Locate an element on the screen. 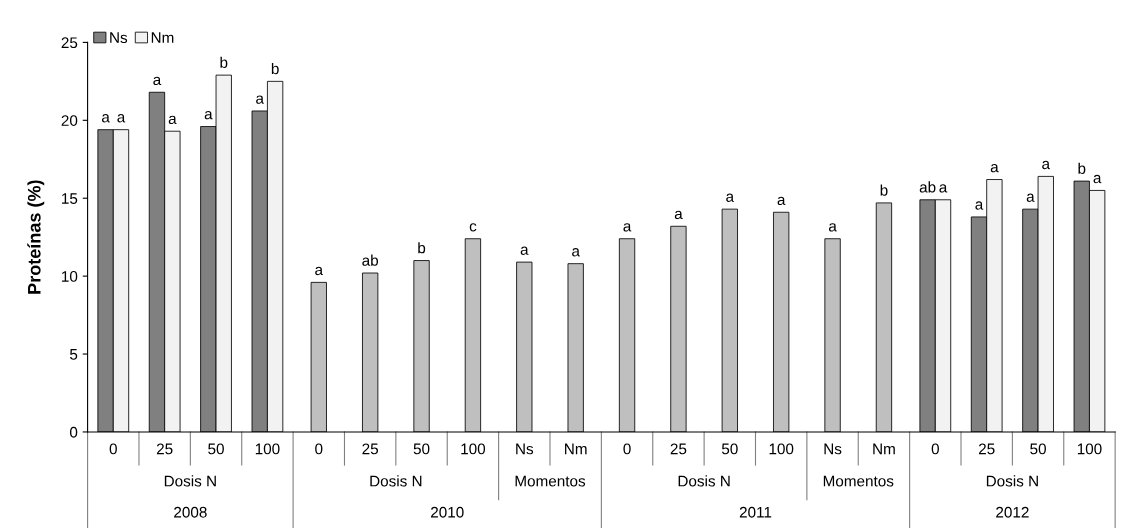 The height and width of the screenshot is (530, 1123). legend-label: Nm is located at coordinates (162, 37).